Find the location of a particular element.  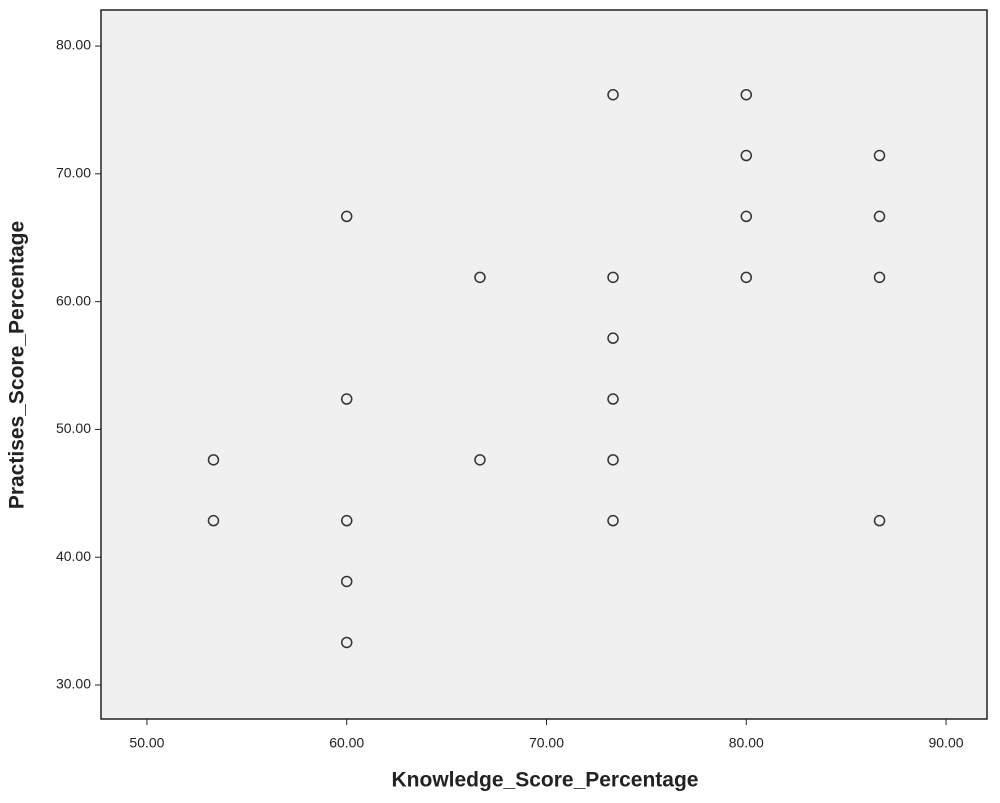

x-tick-label: 80.00 is located at coordinates (746, 743).